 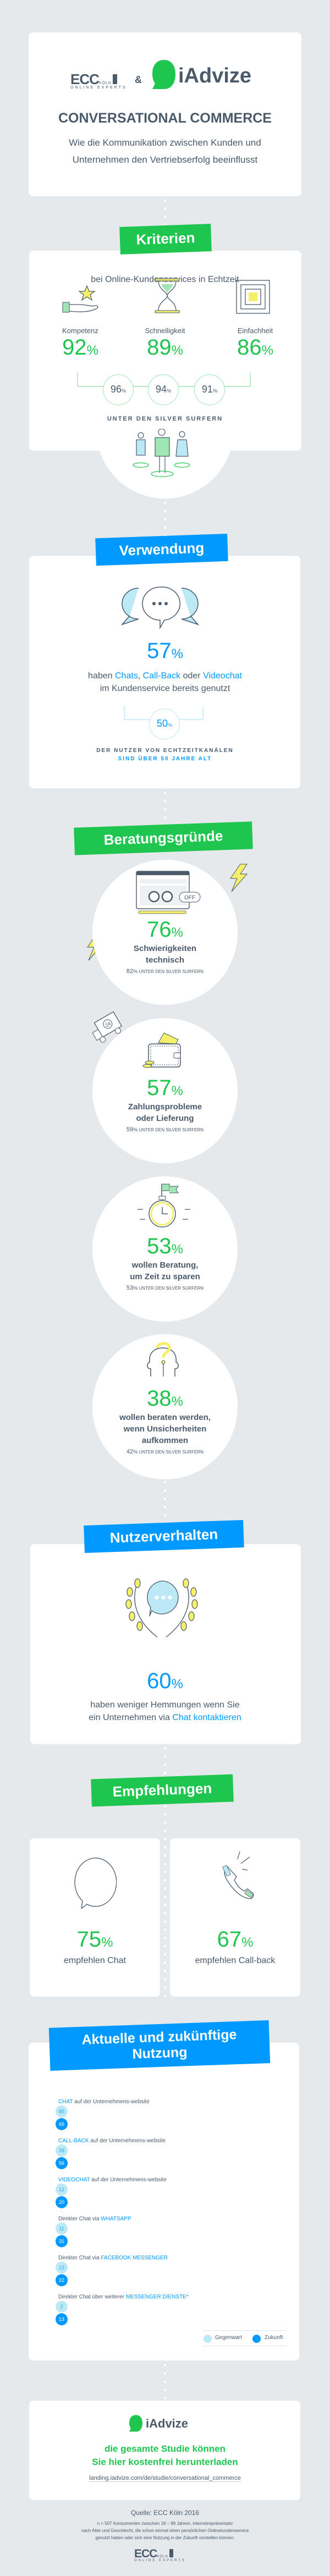 What do you see at coordinates (165, 1705) in the screenshot?
I see `text-line: haben weniger Hemmungen wenn Sie` at bounding box center [165, 1705].